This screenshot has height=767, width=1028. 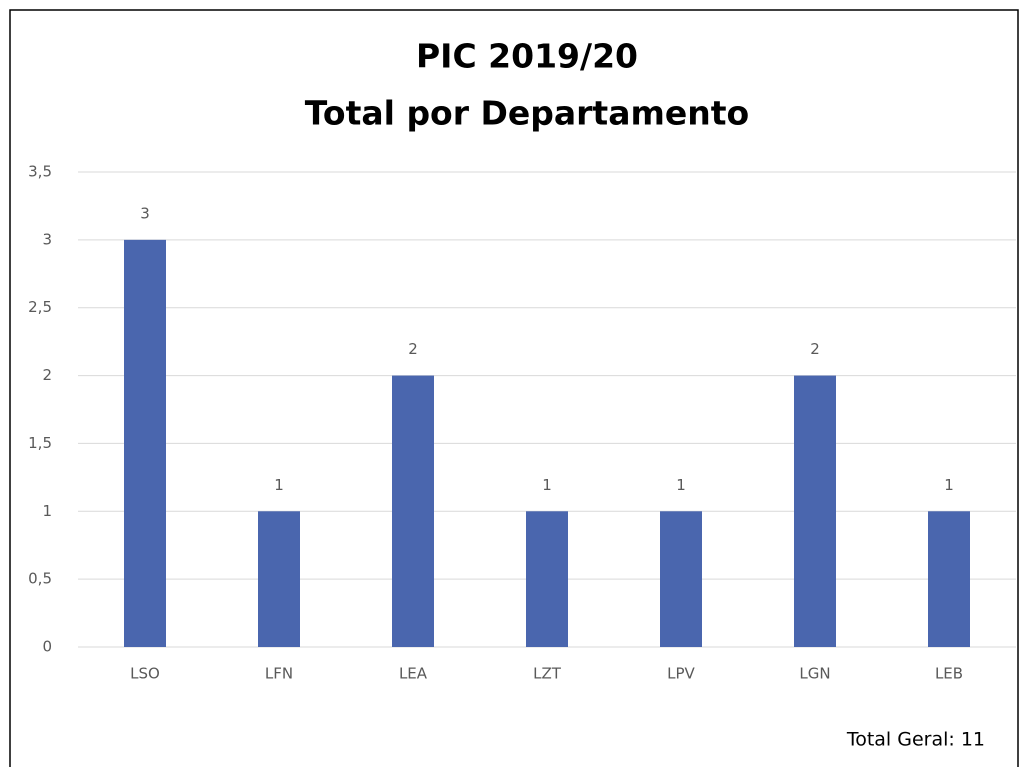 I want to click on y-tick-label: 3,5, so click(x=40, y=172).